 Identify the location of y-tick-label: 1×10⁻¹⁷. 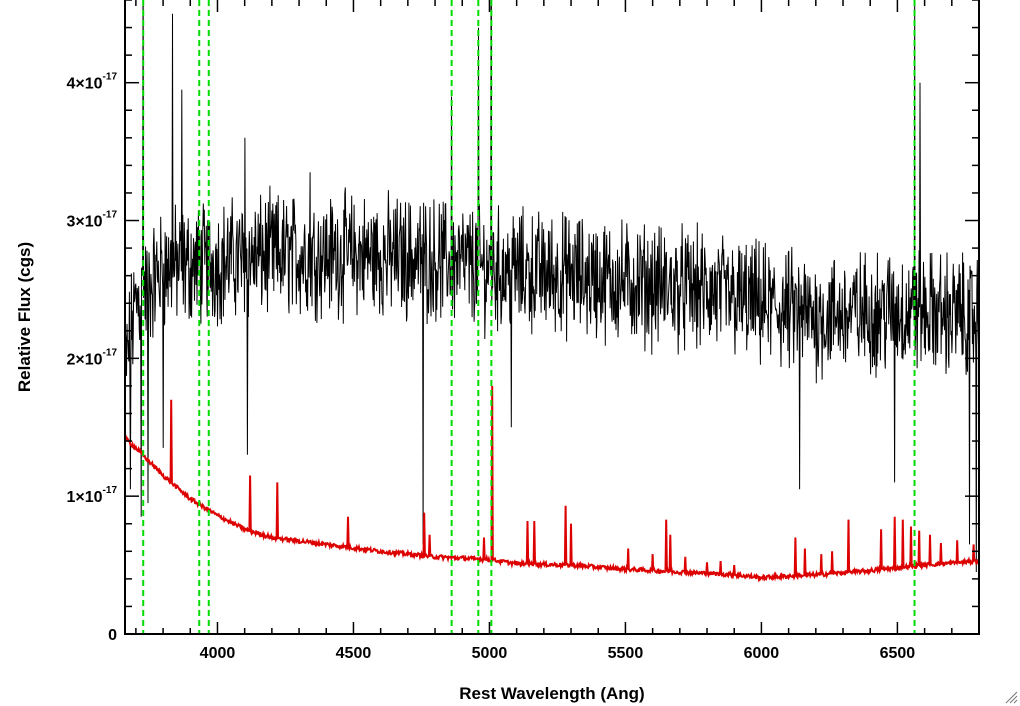
(92, 495).